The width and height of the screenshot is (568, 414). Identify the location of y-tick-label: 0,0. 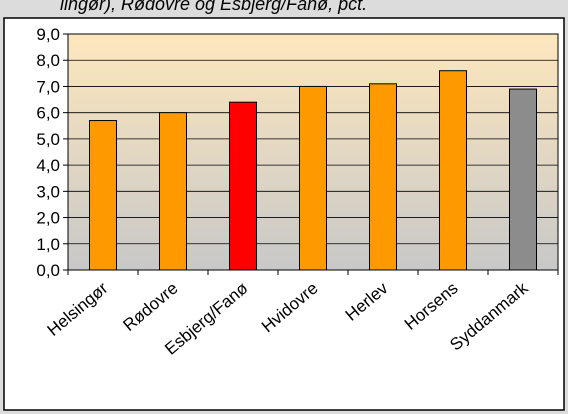
(48, 270).